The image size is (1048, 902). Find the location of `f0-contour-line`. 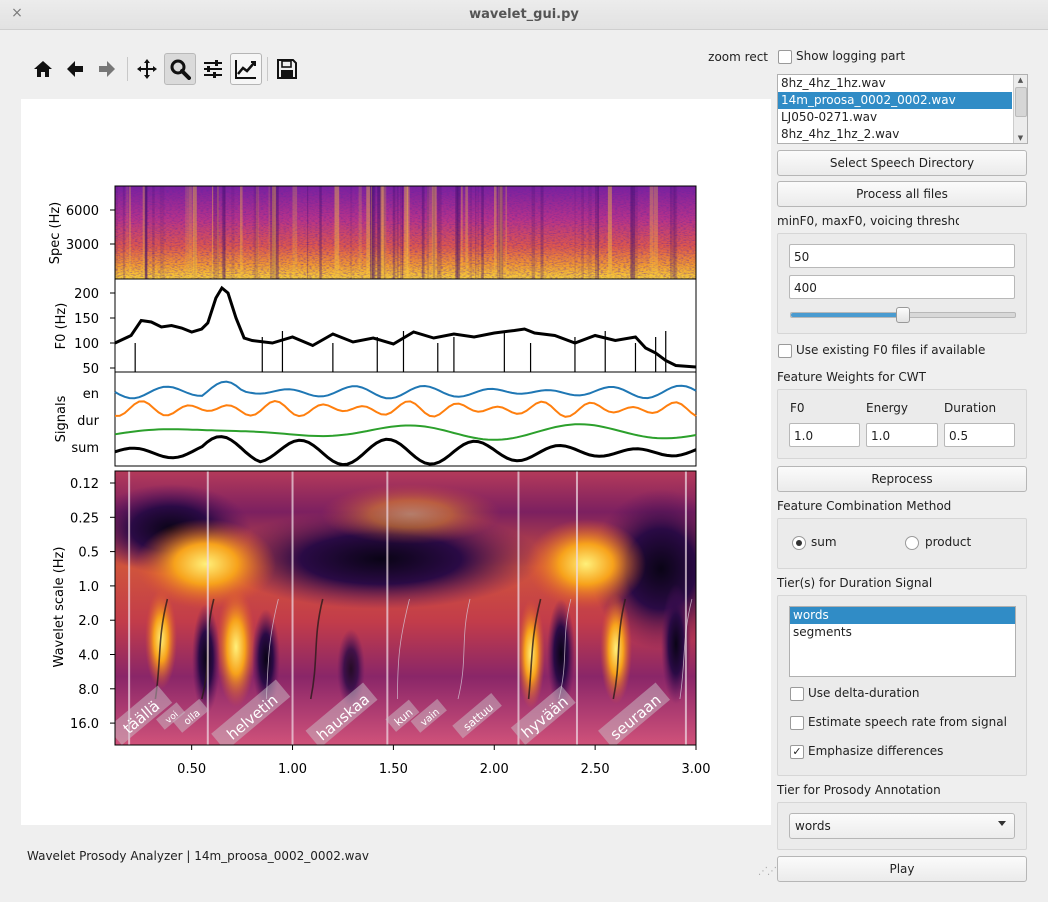

f0-contour-line is located at coordinates (405, 327).